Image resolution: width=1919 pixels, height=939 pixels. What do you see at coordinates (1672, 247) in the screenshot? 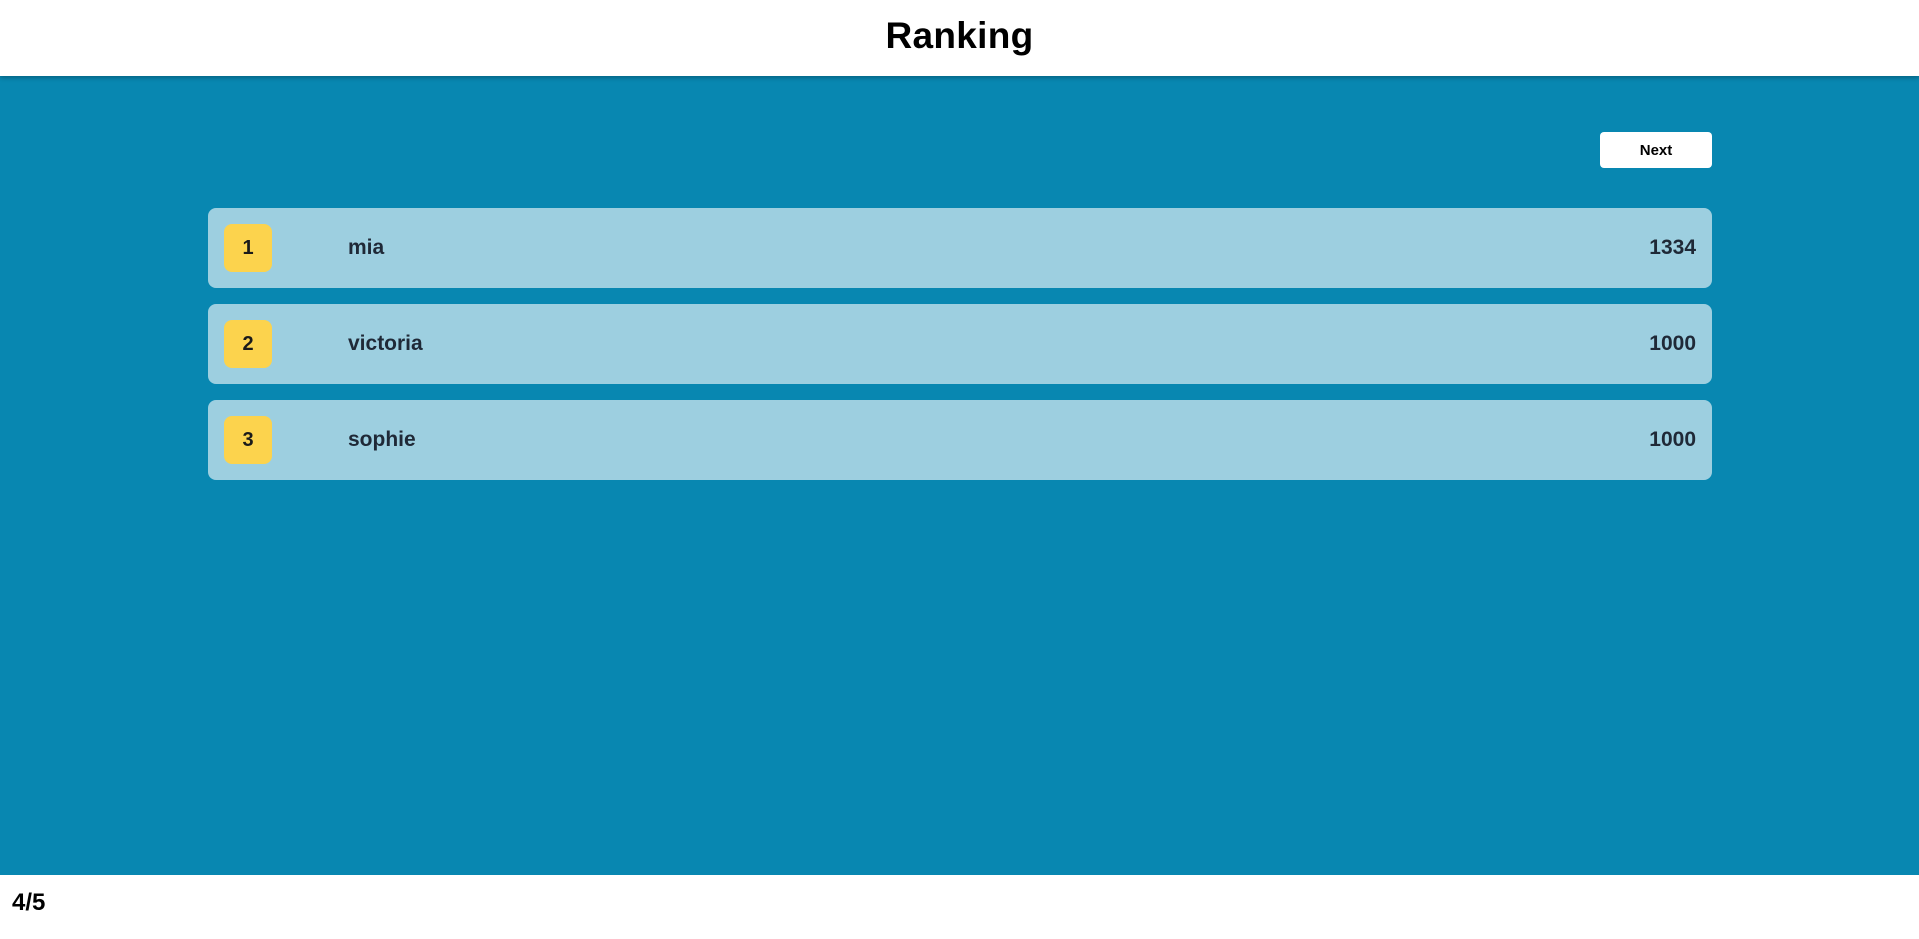
I see `player-score: 1334` at bounding box center [1672, 247].